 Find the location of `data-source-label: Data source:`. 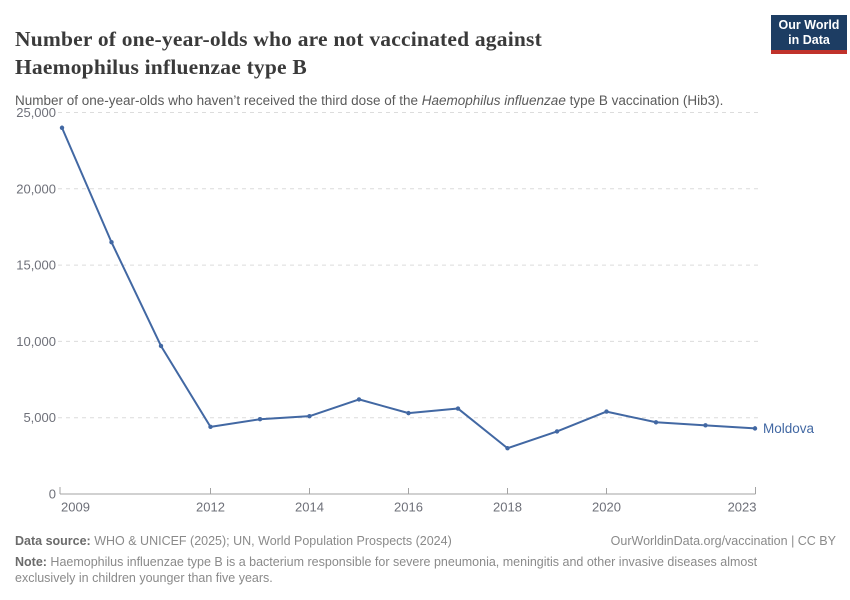

data-source-label: Data source: is located at coordinates (53, 541).